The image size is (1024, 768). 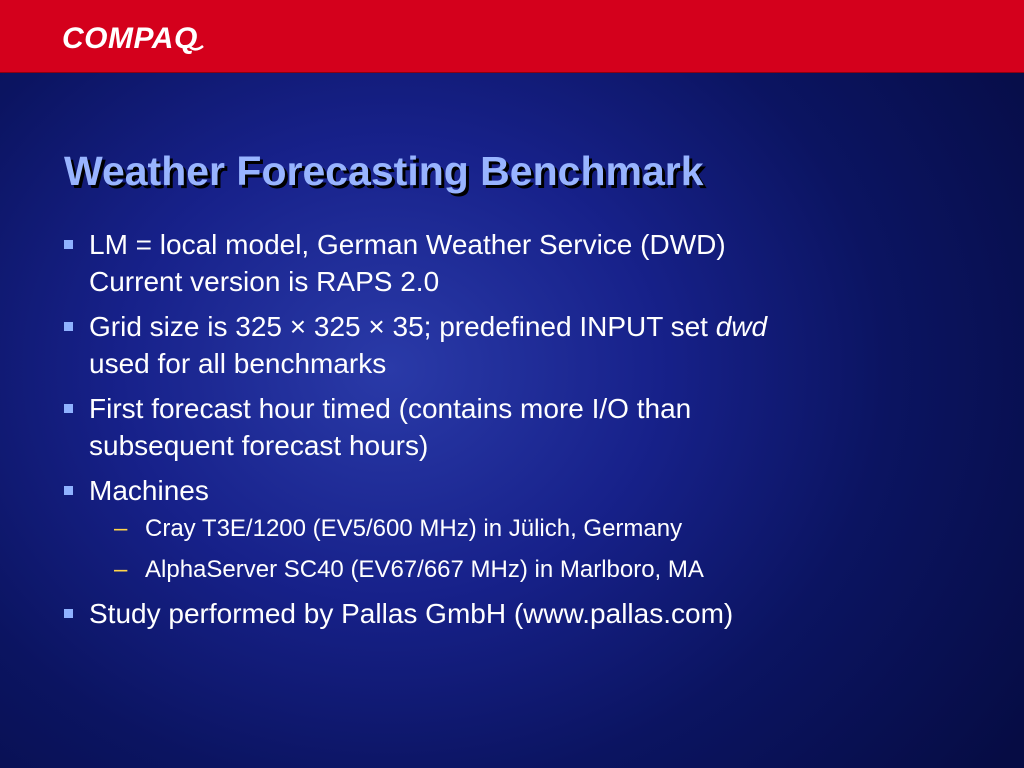 What do you see at coordinates (130, 38) in the screenshot?
I see `compaq-logo-text: COMPAQ` at bounding box center [130, 38].